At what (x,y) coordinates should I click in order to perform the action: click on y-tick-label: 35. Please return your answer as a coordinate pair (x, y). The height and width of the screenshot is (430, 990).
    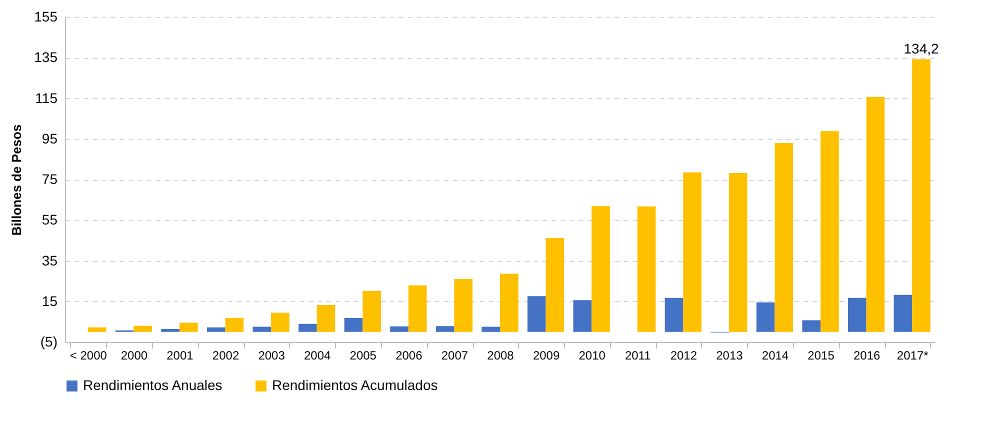
    Looking at the image, I should click on (50, 260).